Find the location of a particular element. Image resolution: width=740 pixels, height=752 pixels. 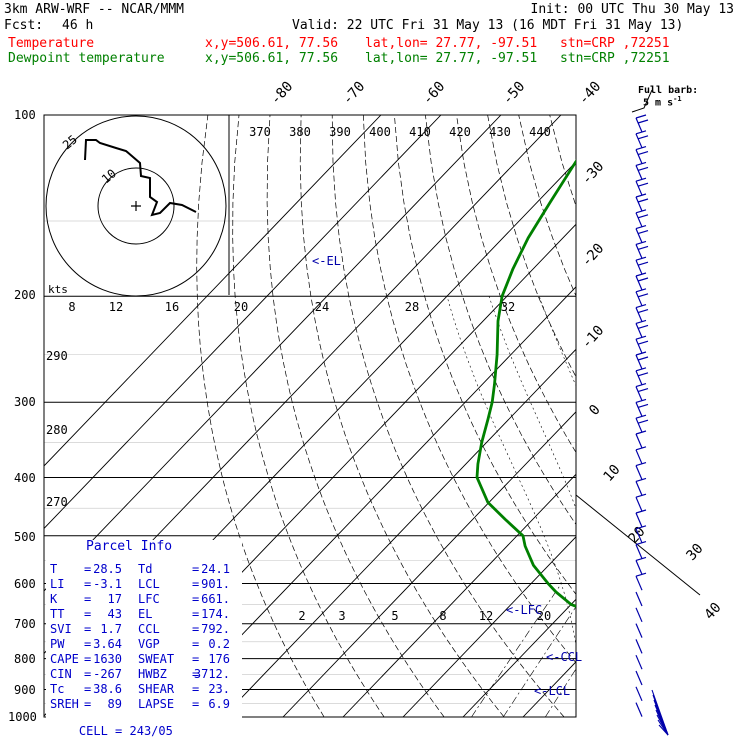

wb-label: 32 is located at coordinates (508, 307).